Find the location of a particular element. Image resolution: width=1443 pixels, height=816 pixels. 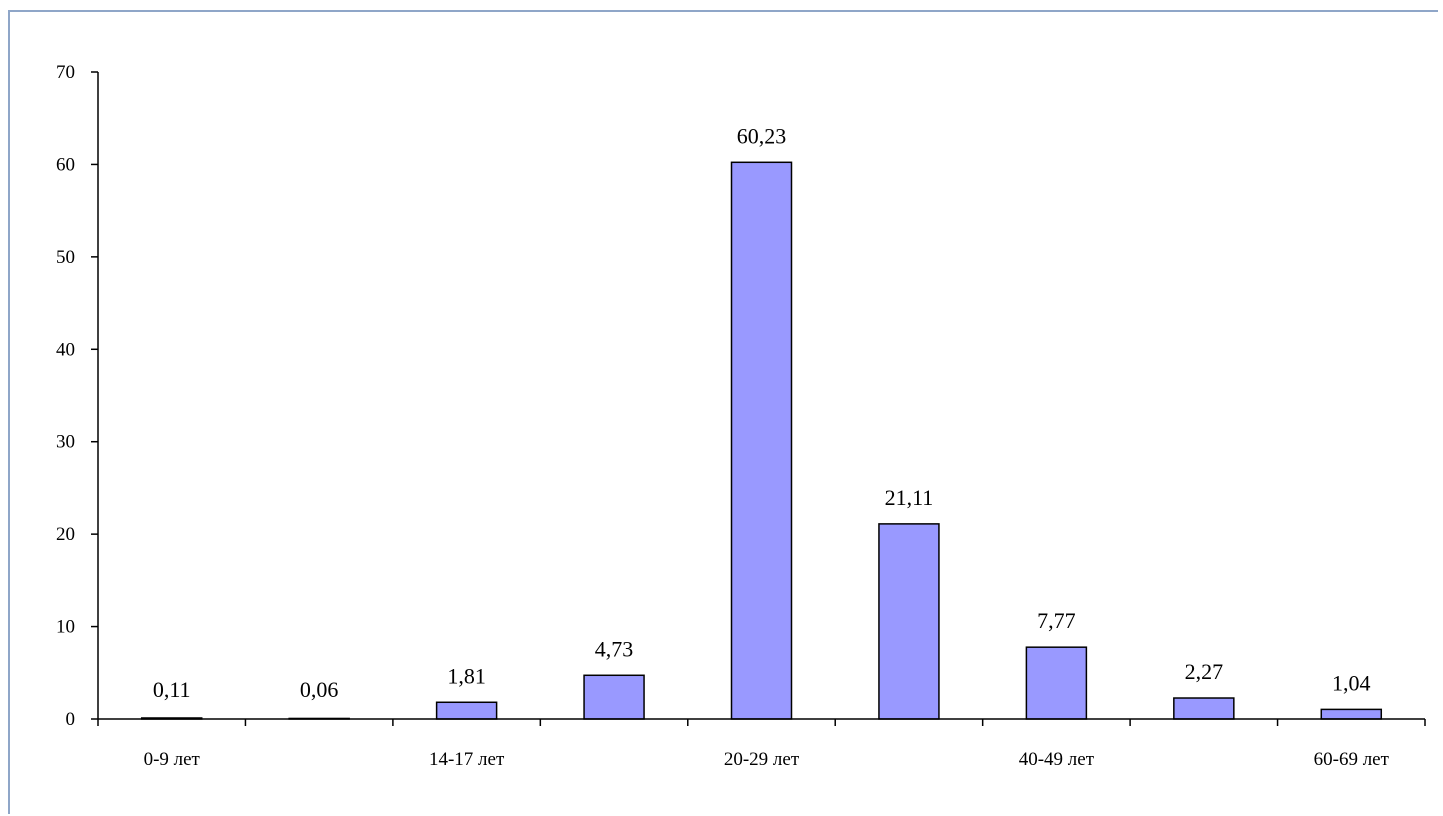

bar-value-label: 1,81 is located at coordinates (466, 675).